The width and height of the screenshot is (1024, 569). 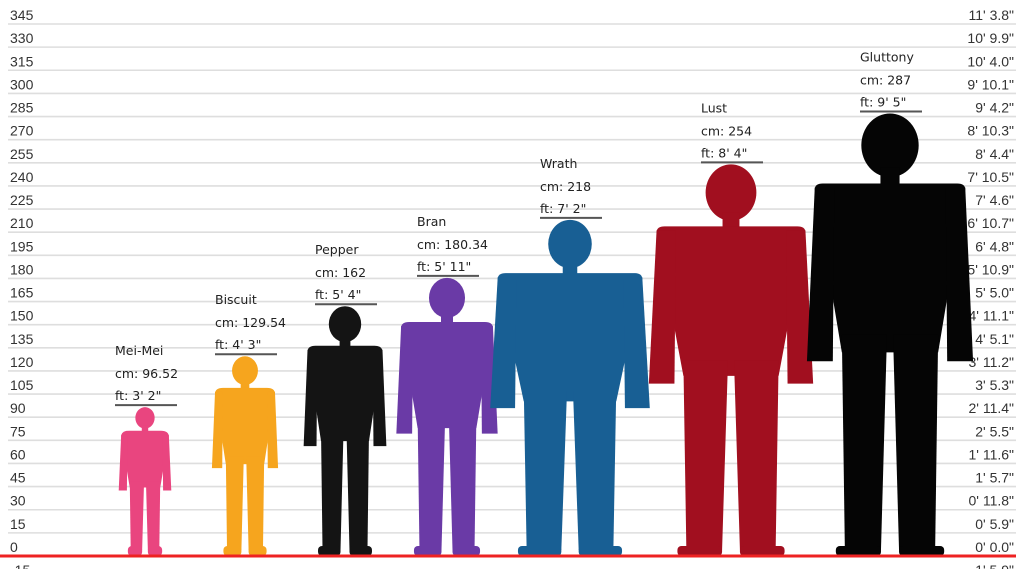 I want to click on character-name: Pepper, so click(x=337, y=249).